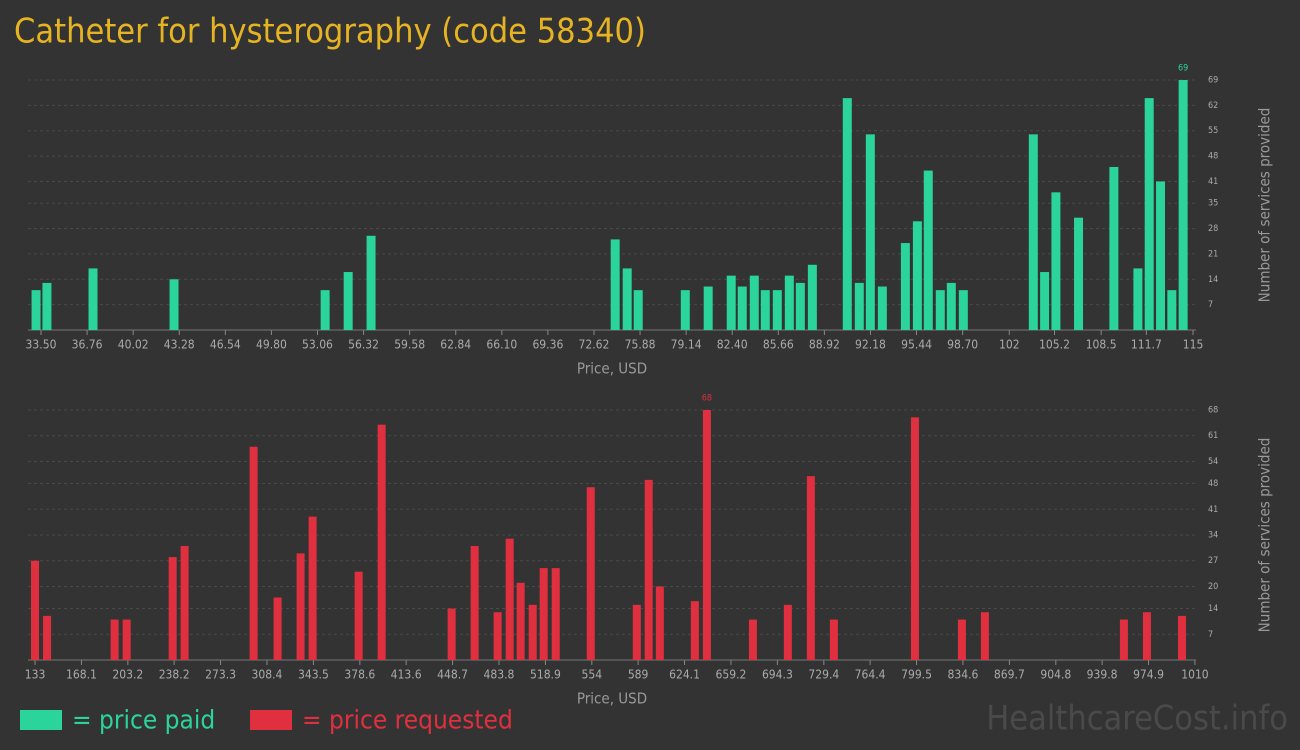  Describe the element at coordinates (1009, 345) in the screenshot. I see `x-tick-label: 102` at that location.